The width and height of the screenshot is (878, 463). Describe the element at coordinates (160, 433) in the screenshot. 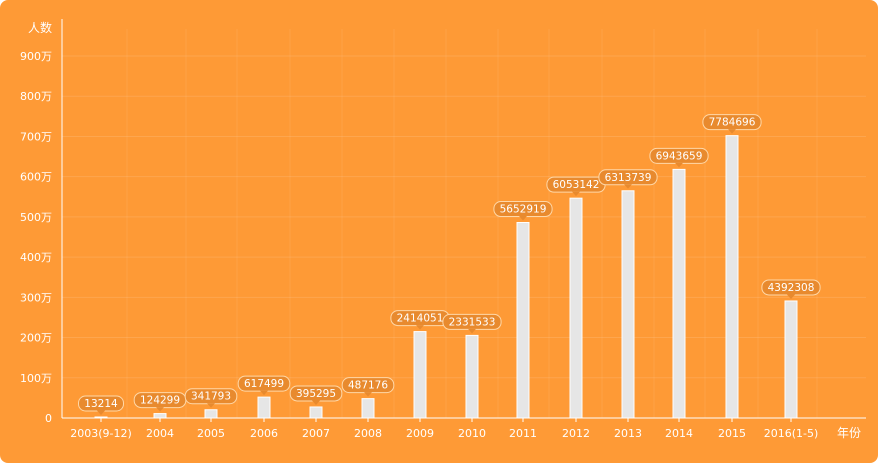

I see `x-tick-label: 2004` at that location.